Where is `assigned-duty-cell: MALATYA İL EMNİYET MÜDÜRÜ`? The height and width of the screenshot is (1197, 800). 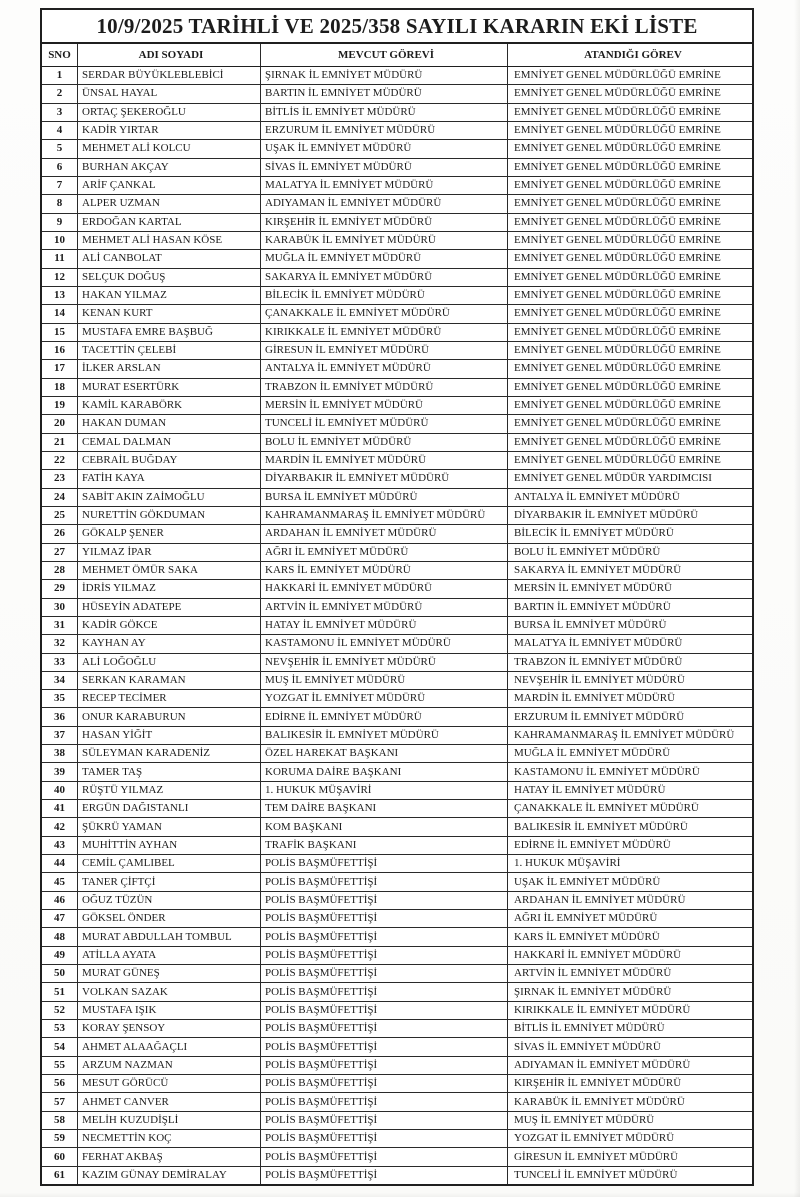
assigned-duty-cell: MALATYA İL EMNİYET MÜDÜRÜ is located at coordinates (598, 643).